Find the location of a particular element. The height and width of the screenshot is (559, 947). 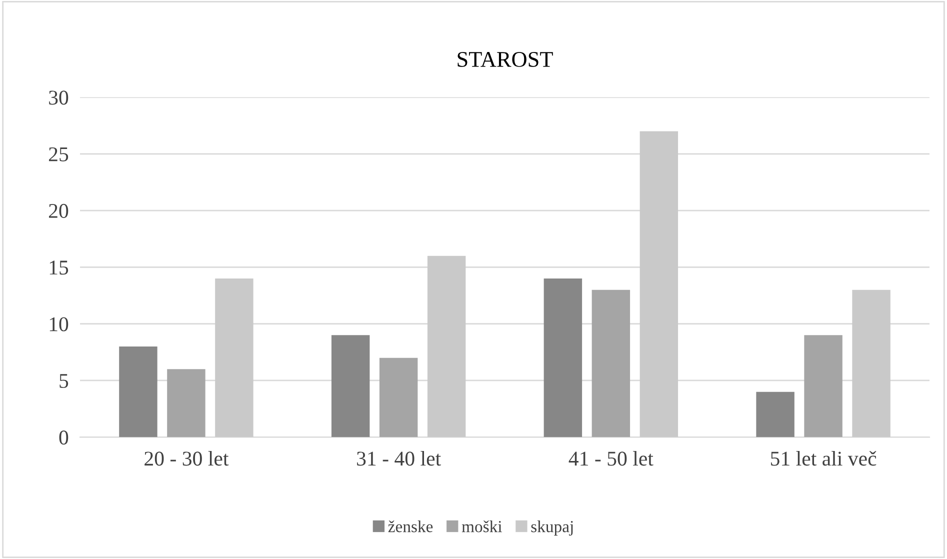

y-tick-label: 0 is located at coordinates (63, 437).